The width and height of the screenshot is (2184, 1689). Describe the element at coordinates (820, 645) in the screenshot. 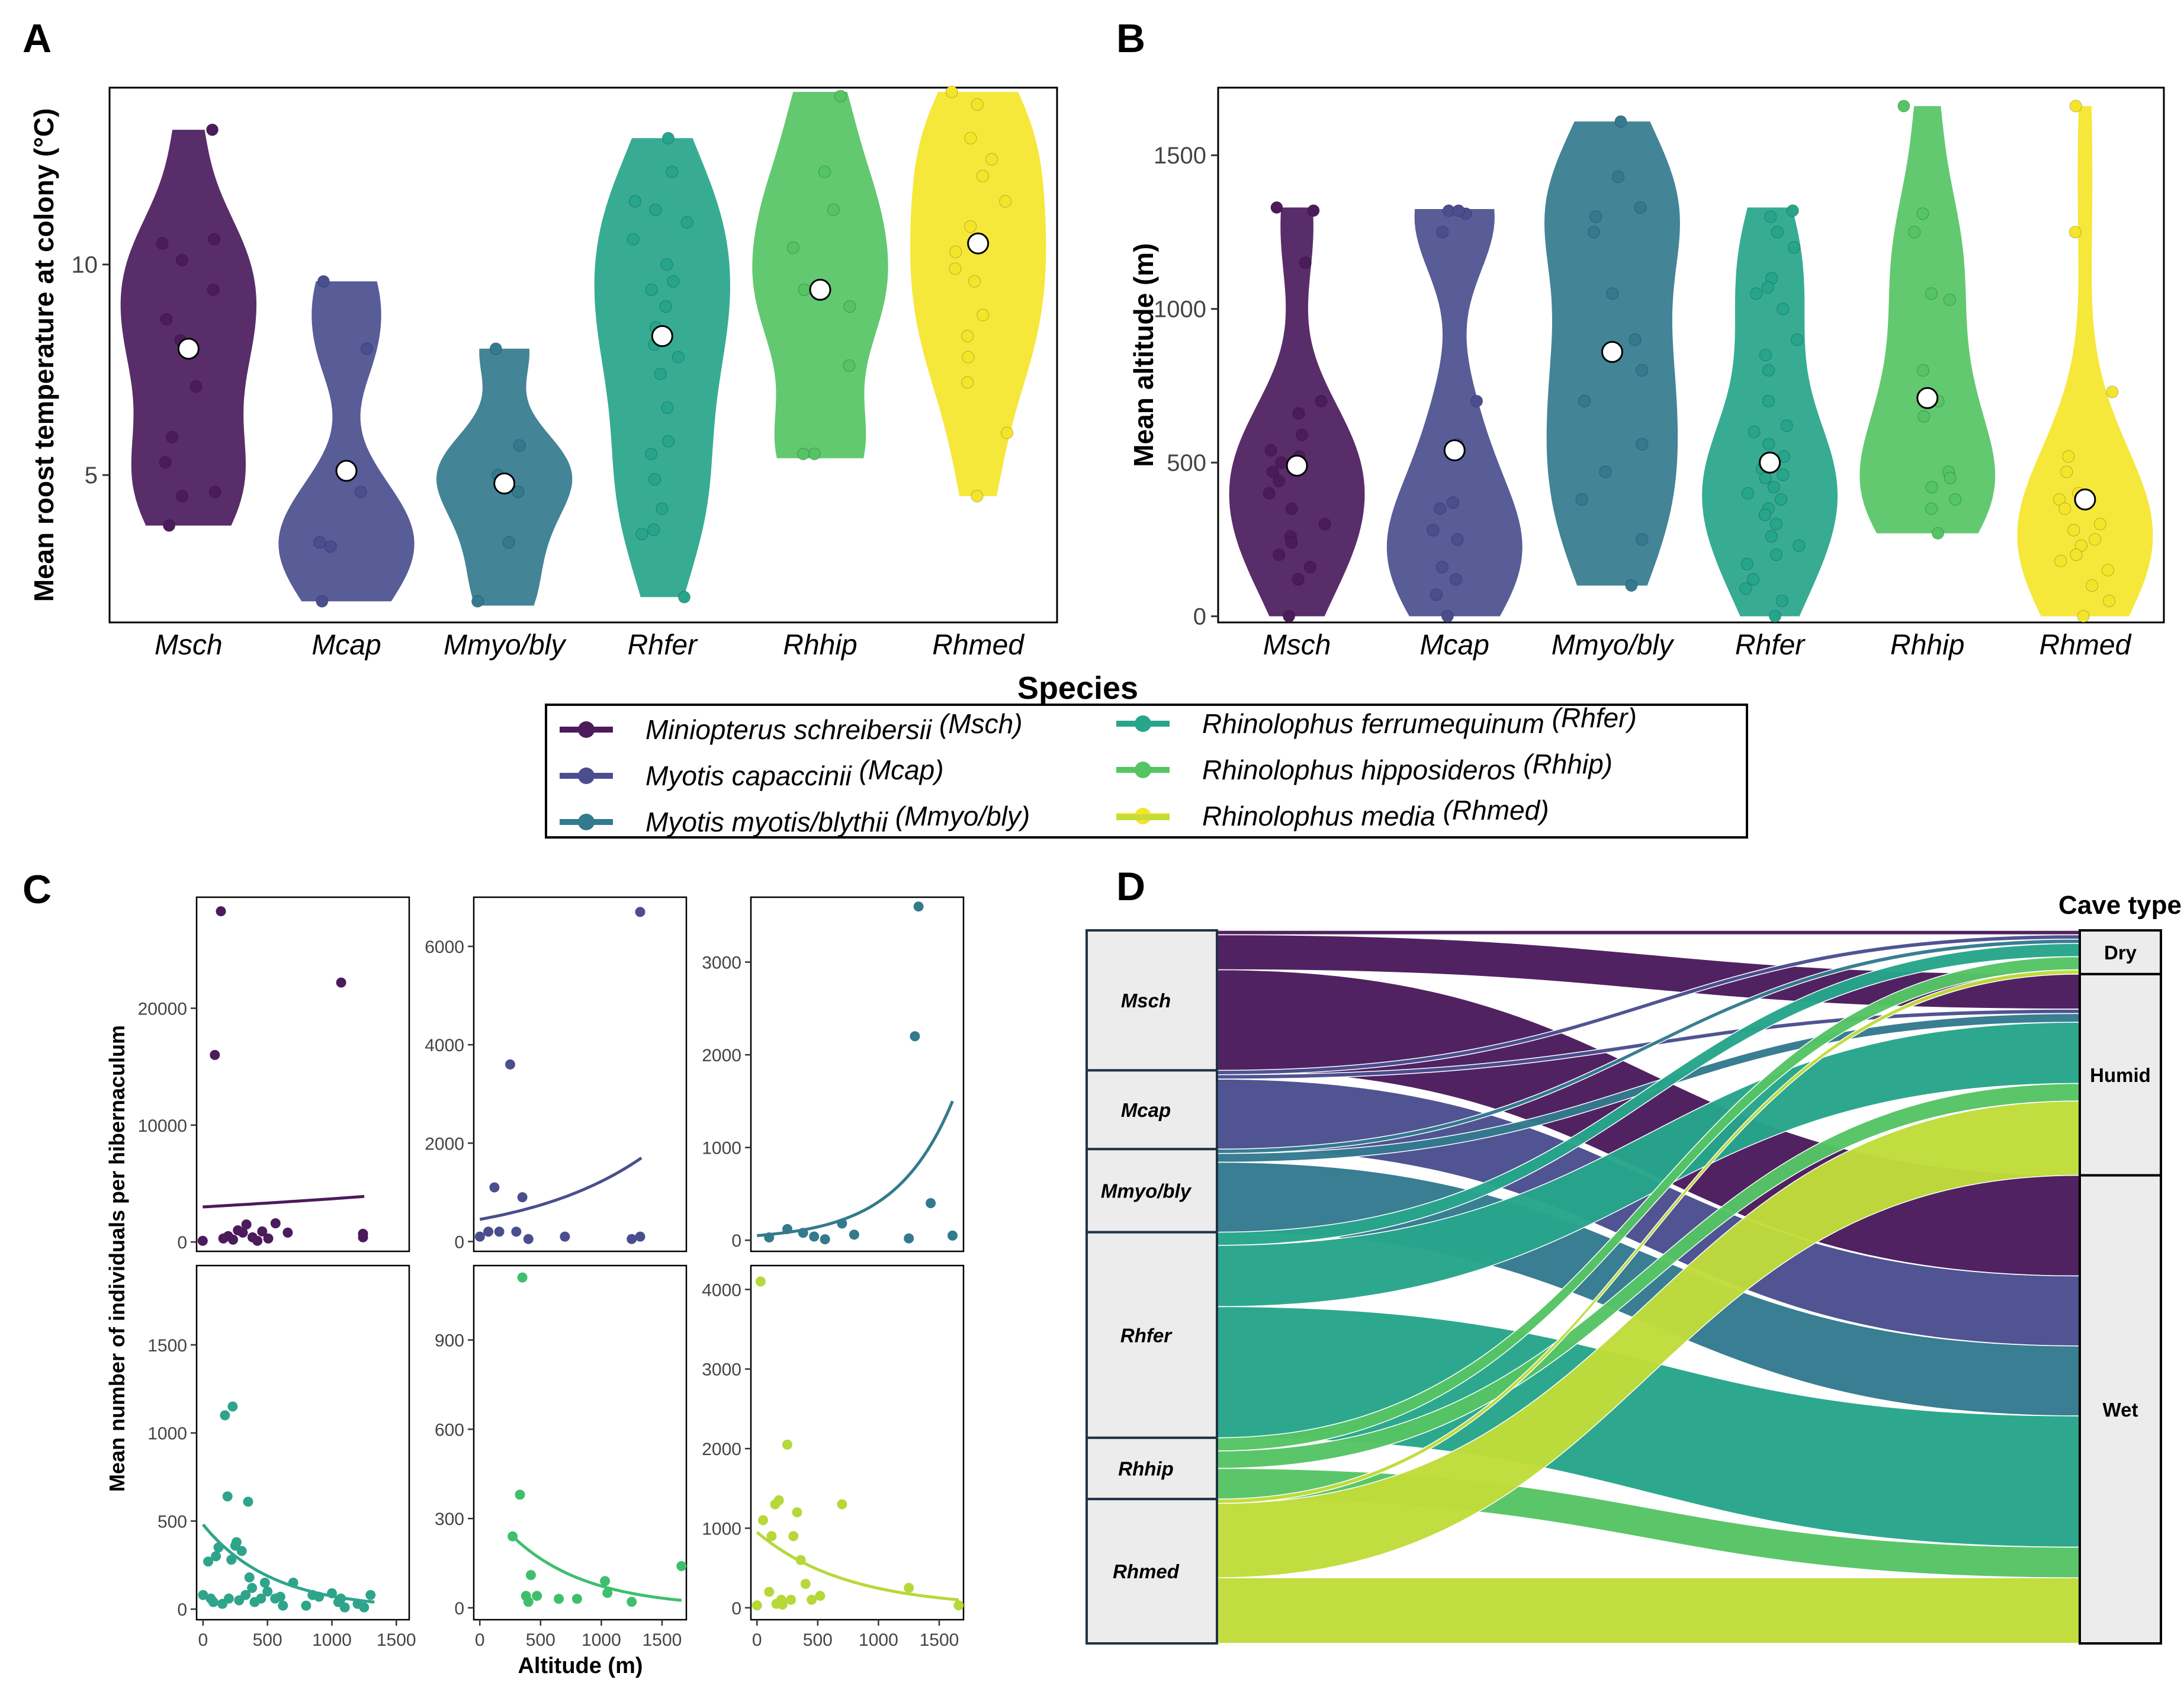

I see `x-tick-label: Rhhip` at that location.